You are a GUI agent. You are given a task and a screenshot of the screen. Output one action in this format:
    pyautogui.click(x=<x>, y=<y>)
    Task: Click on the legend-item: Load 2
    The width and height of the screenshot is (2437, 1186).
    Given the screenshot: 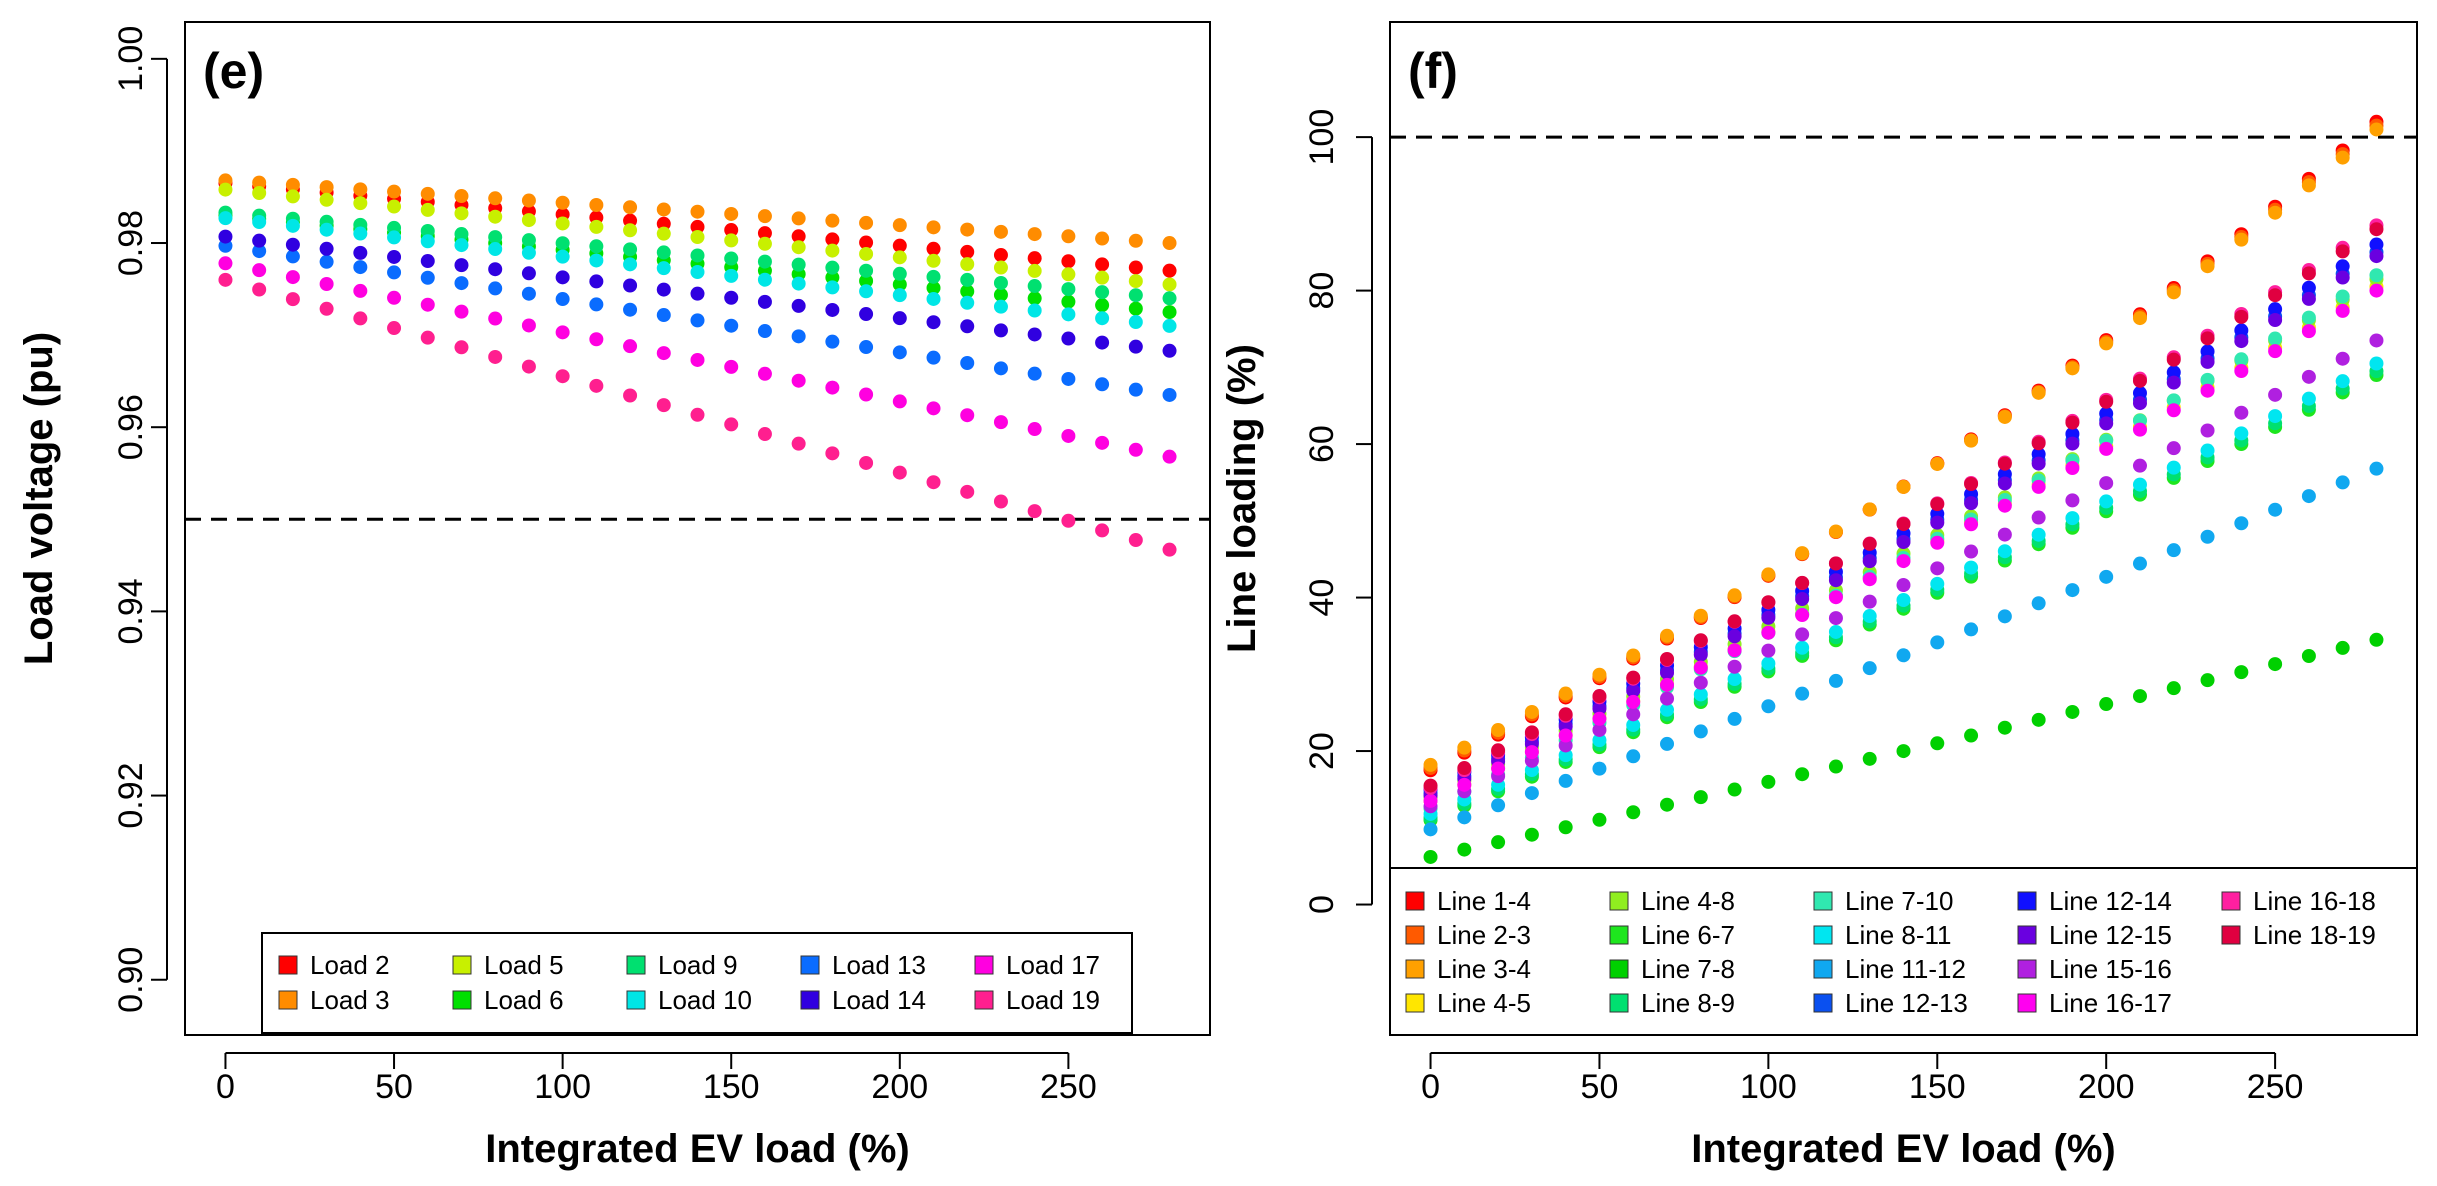 What is the action you would take?
    pyautogui.click(x=334, y=965)
    